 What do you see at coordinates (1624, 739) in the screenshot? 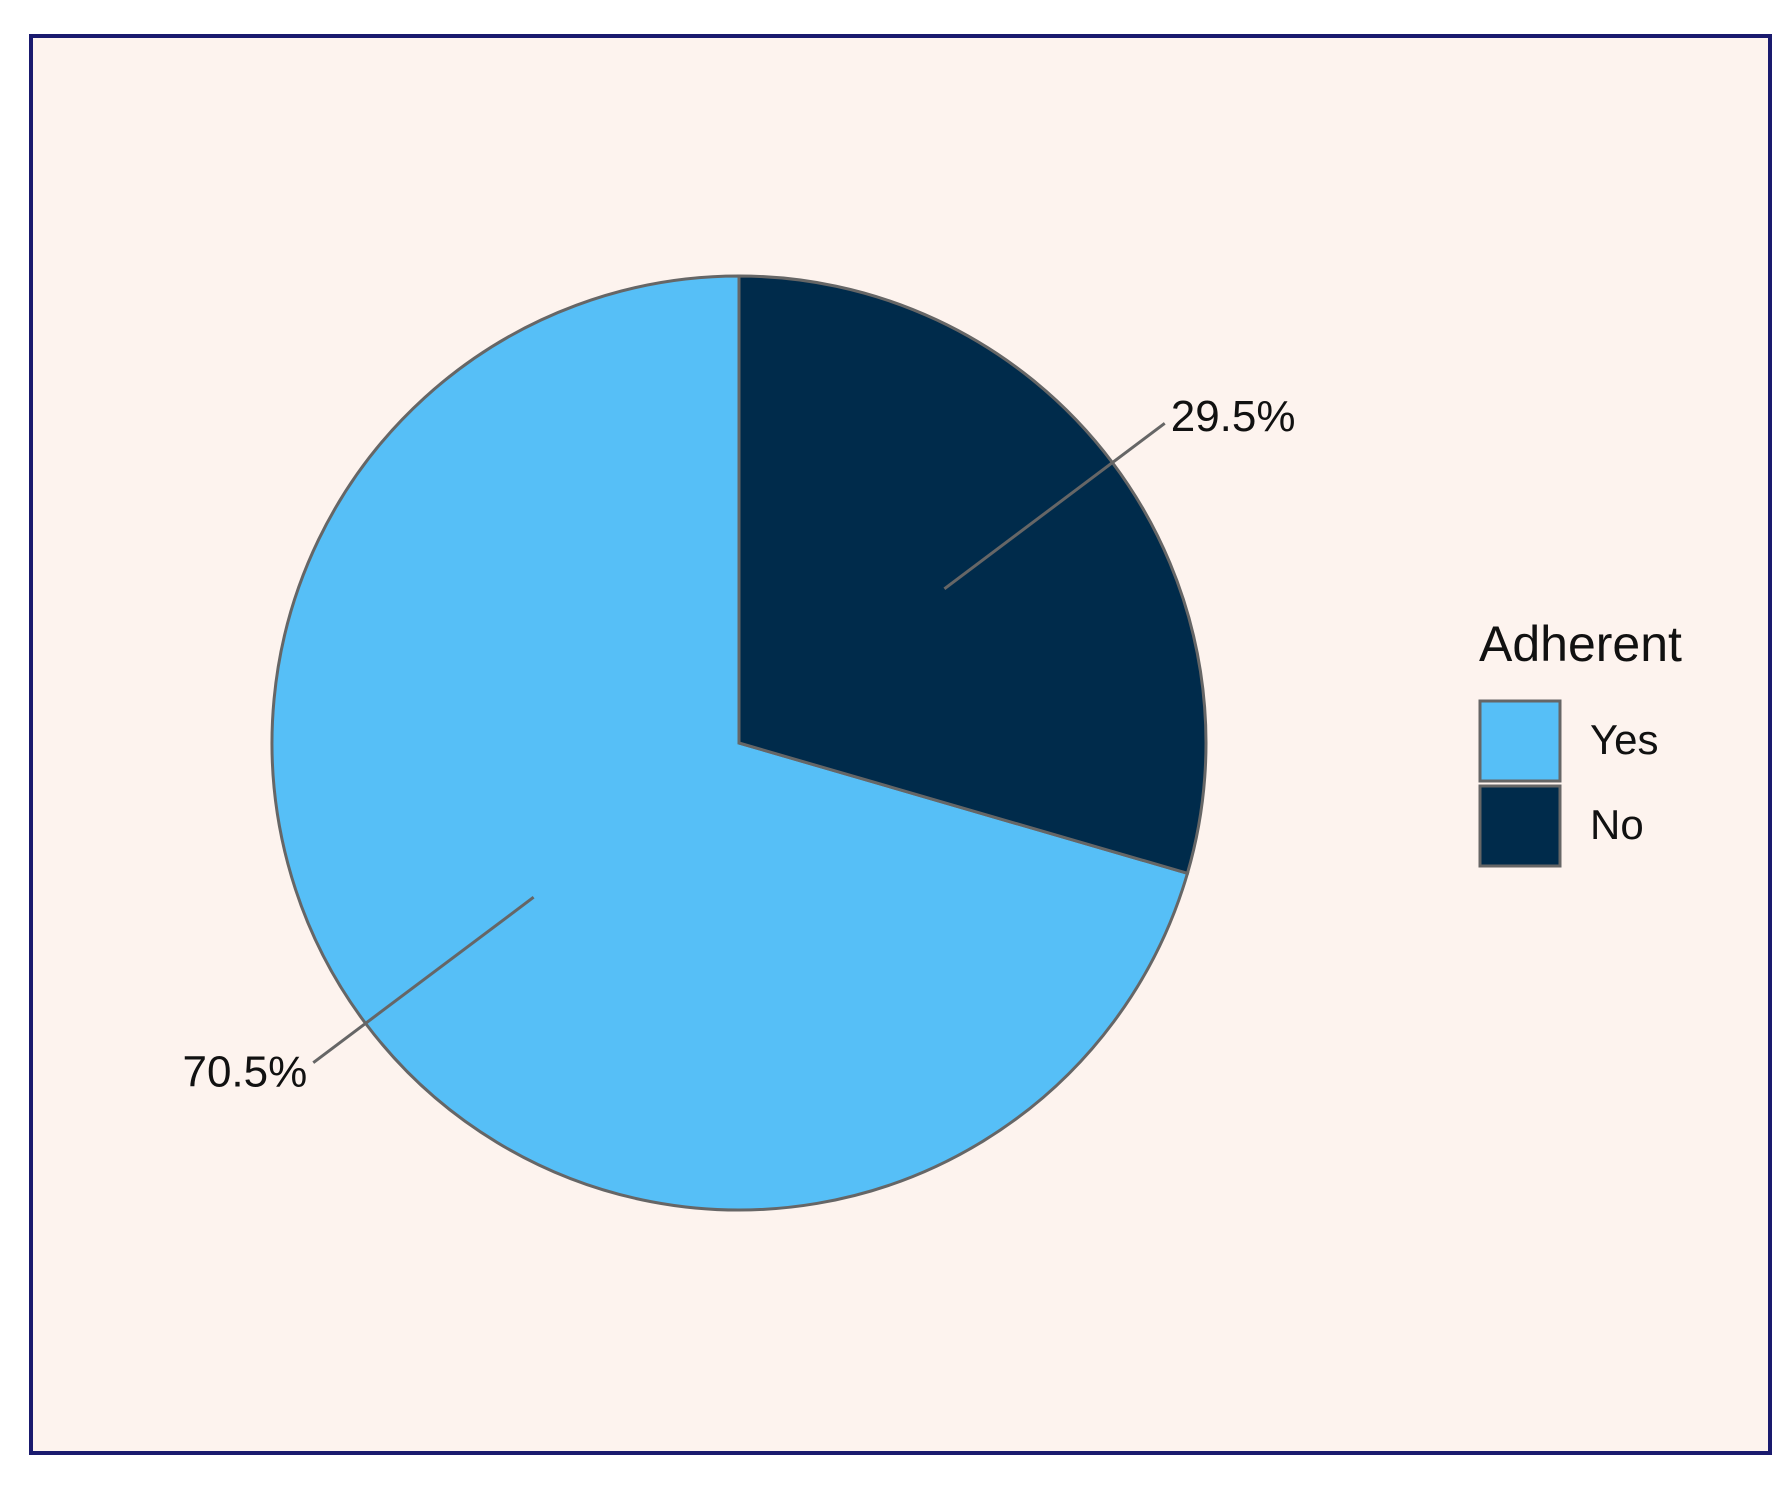
I see `legend-label: Yes` at bounding box center [1624, 739].